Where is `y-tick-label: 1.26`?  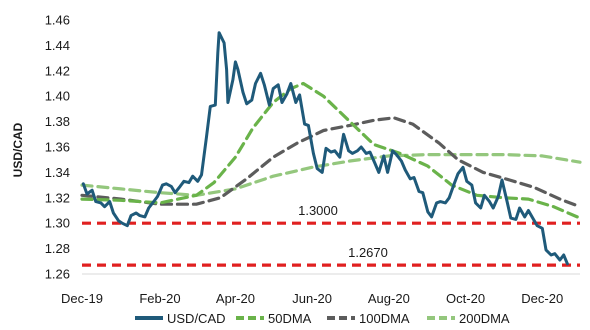 y-tick-label: 1.26 is located at coordinates (57, 274).